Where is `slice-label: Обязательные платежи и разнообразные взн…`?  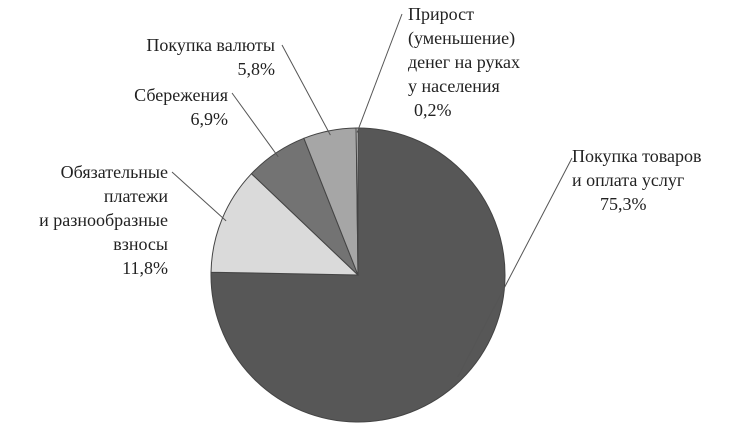 slice-label: Обязательные платежи и разнообразные взн… is located at coordinates (84, 220).